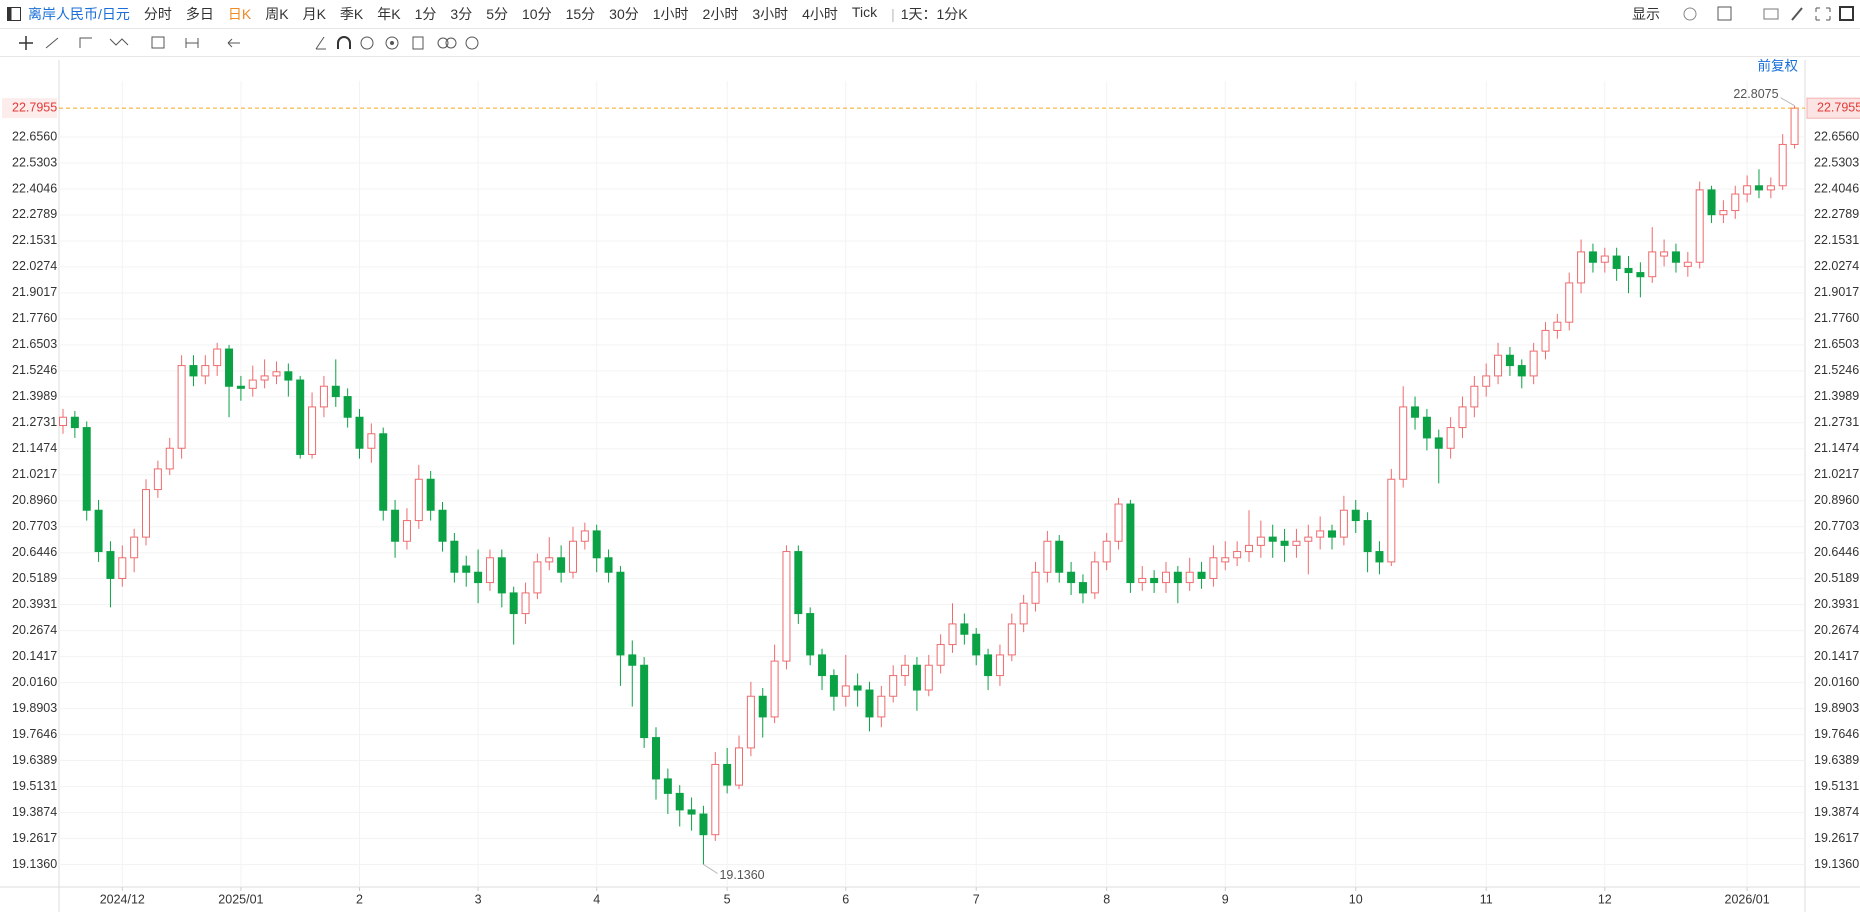  What do you see at coordinates (1836, 344) in the screenshot?
I see `y-tick-label: 21.6503` at bounding box center [1836, 344].